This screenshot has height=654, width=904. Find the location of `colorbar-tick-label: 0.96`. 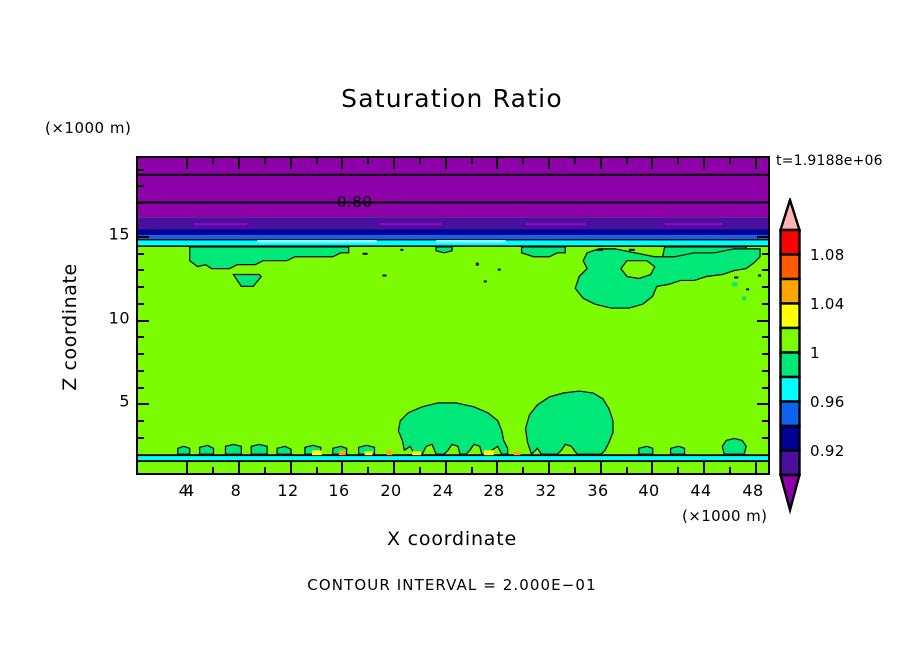

colorbar-tick-label: 0.96 is located at coordinates (827, 402).